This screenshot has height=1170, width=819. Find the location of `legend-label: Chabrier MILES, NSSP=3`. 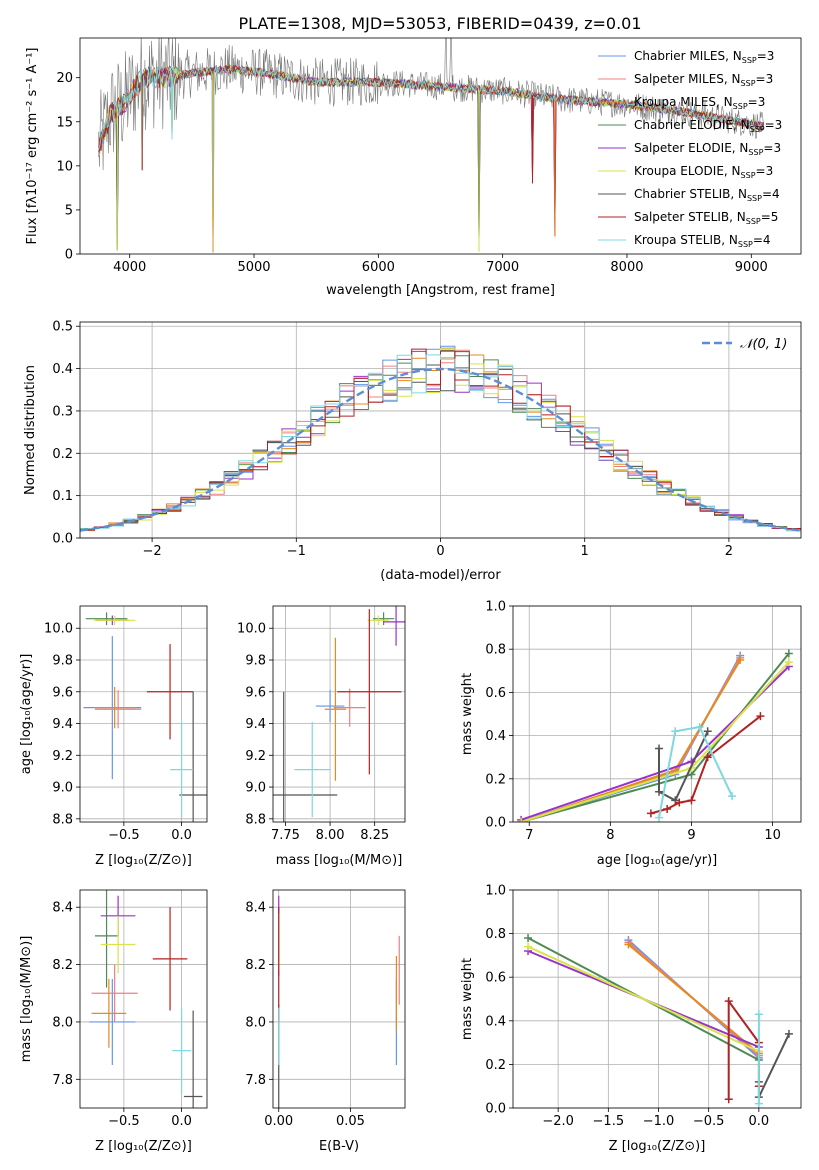

legend-label: Chabrier MILES, NSSP=3 is located at coordinates (704, 57).